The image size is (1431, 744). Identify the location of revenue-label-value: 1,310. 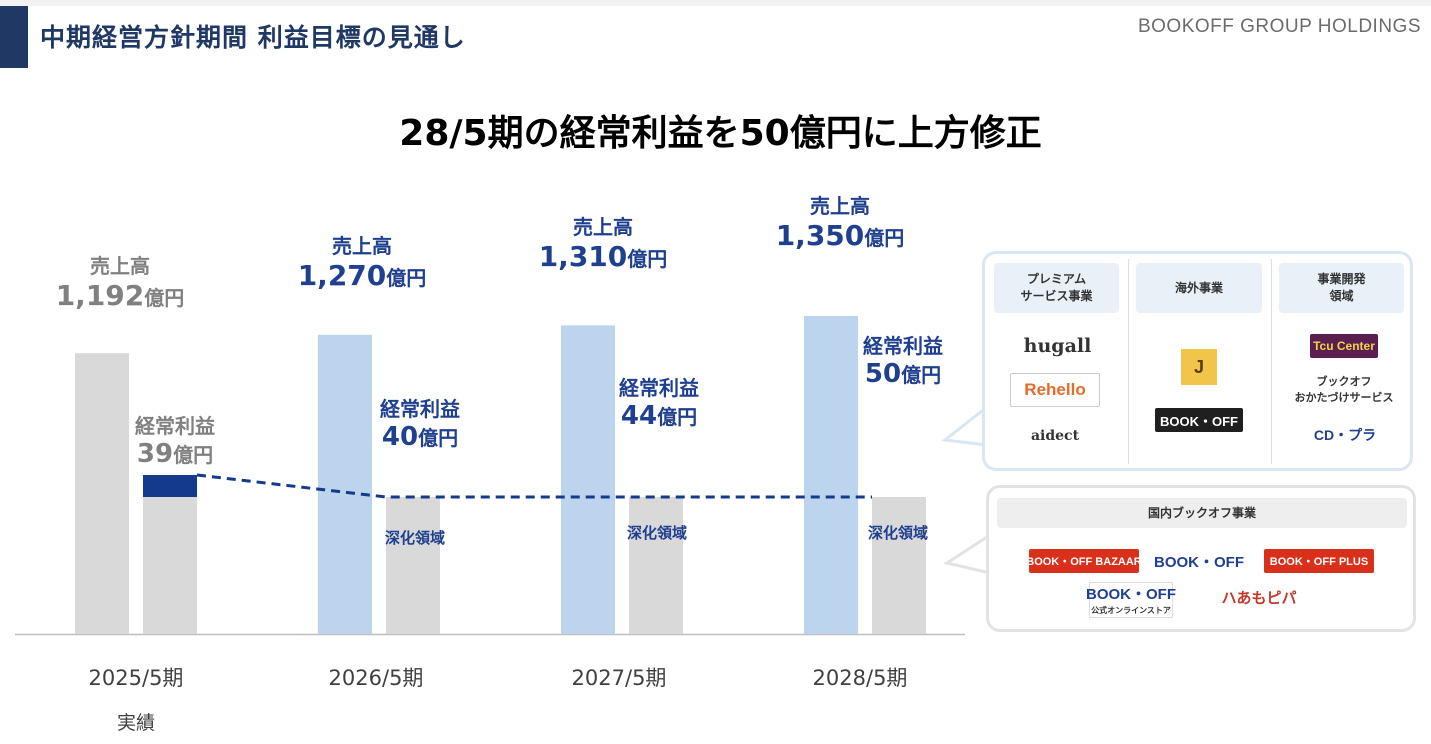
(583, 256).